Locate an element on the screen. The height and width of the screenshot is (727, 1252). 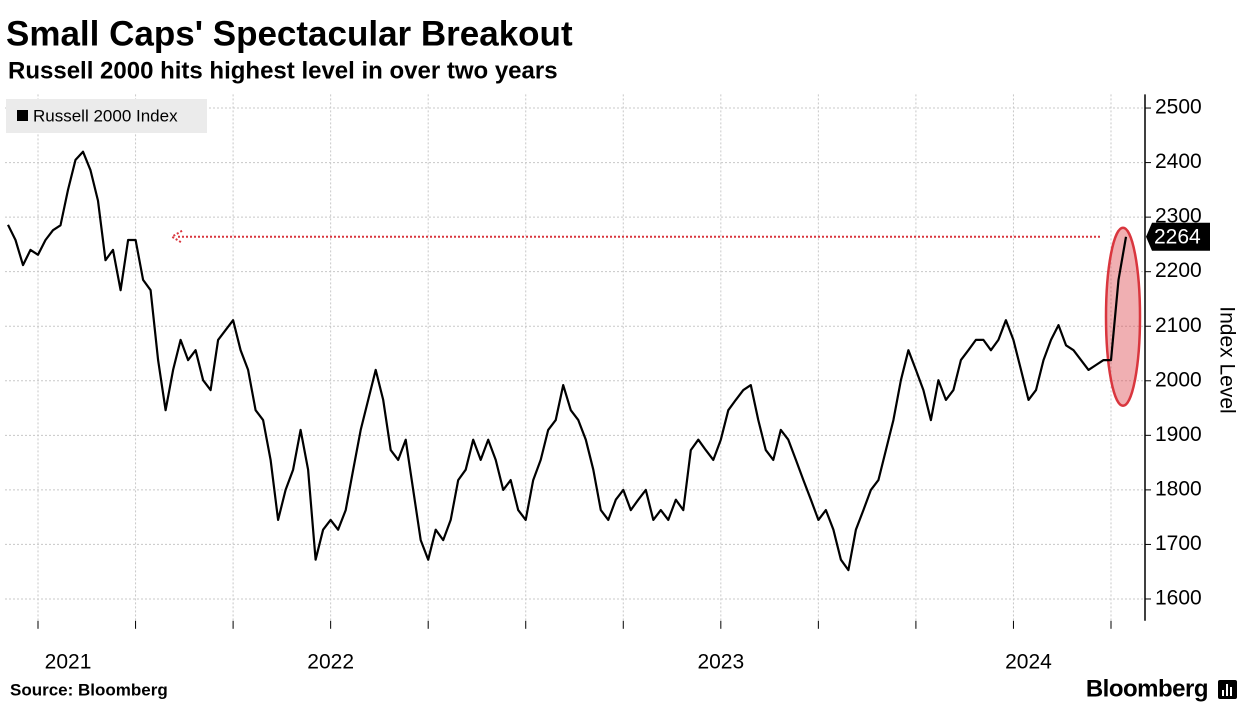
brand: Bloomberg is located at coordinates (1147, 688).